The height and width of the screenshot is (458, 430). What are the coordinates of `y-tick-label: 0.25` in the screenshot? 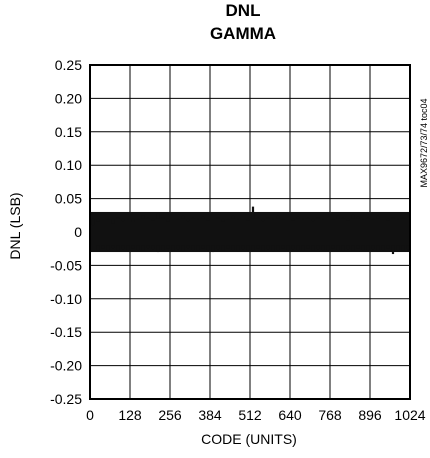 It's located at (68, 65).